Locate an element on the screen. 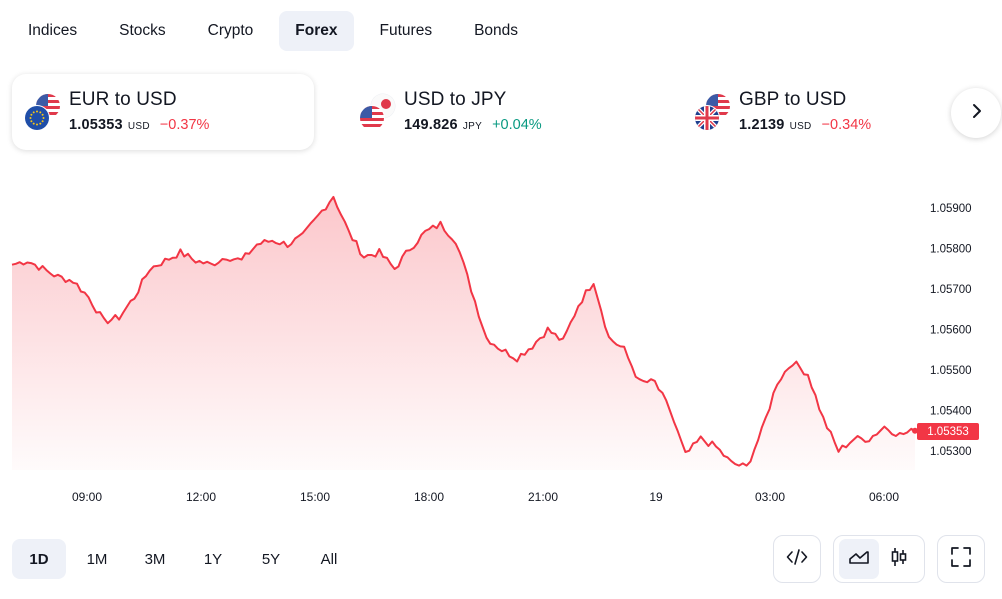  range-1d: 1D is located at coordinates (39, 559).